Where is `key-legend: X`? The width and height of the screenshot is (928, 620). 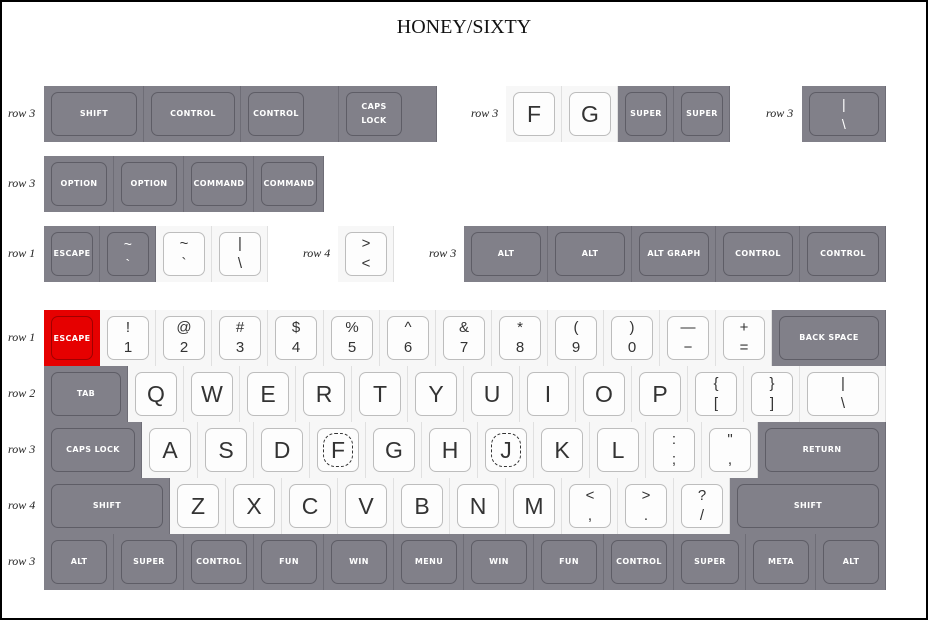 key-legend: X is located at coordinates (254, 505).